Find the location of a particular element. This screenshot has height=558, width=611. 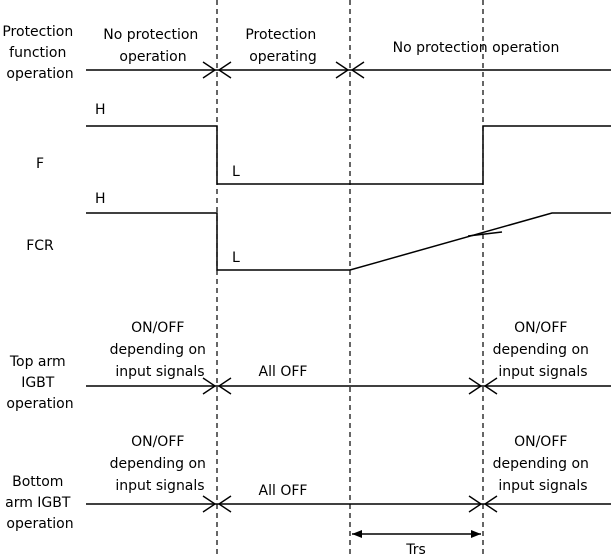

f-high-label: H is located at coordinates (100, 110).